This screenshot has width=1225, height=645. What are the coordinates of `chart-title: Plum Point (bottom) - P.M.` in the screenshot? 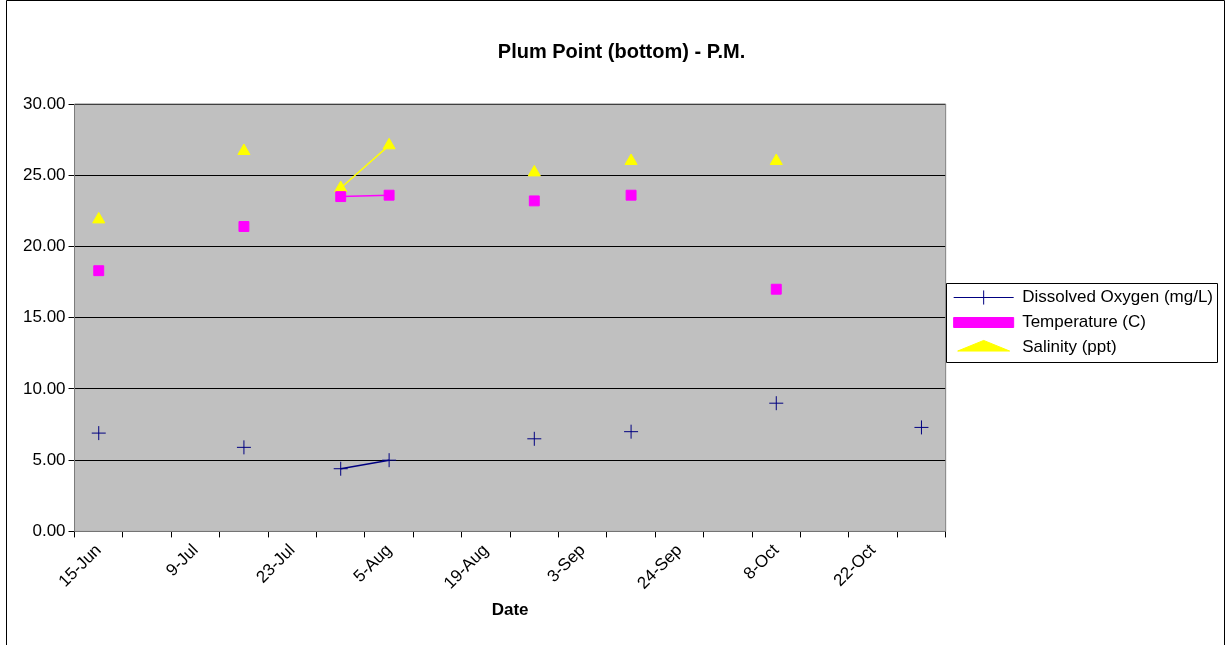 It's located at (621, 50).